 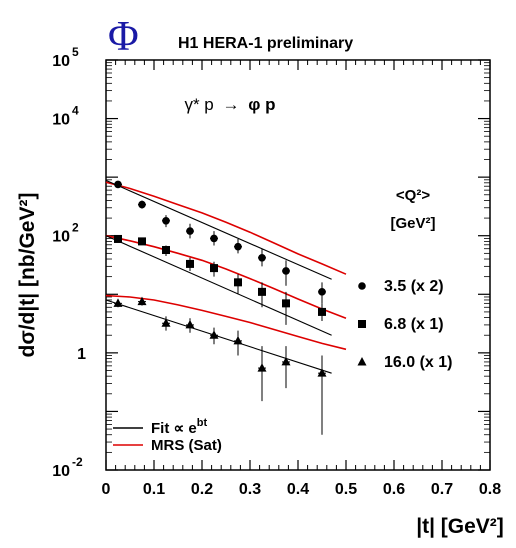 I want to click on x-tick-label: 0.2, so click(x=202, y=489).